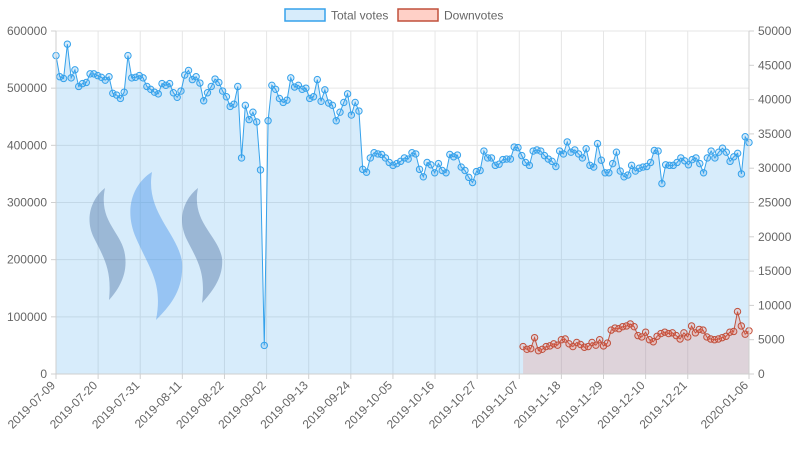 Image resolution: width=798 pixels, height=450 pixels. Describe the element at coordinates (450, 15) in the screenshot. I see `legend-item-downvotes: Downvotes` at that location.